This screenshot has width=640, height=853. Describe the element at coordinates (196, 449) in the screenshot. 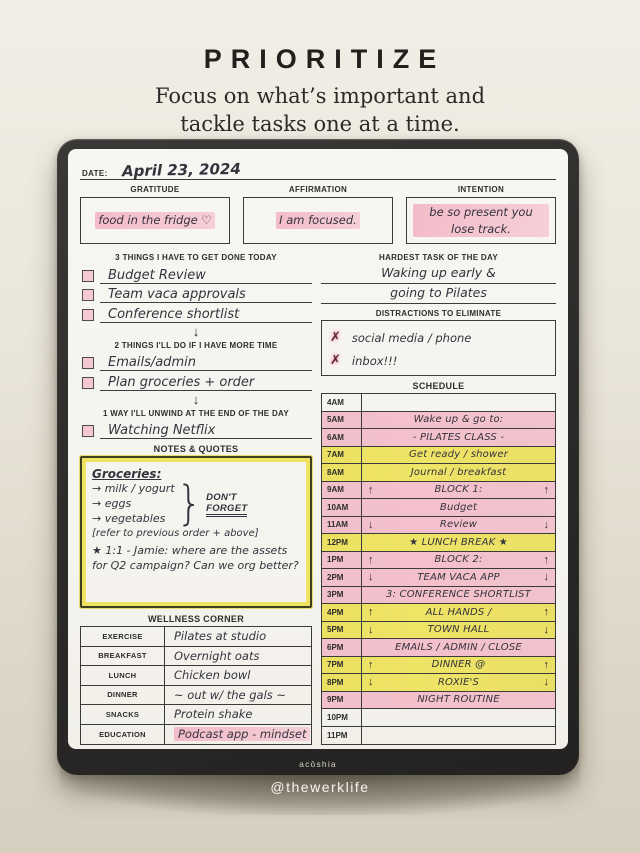

I see `notes-header: NOTES & QUOTES` at that location.